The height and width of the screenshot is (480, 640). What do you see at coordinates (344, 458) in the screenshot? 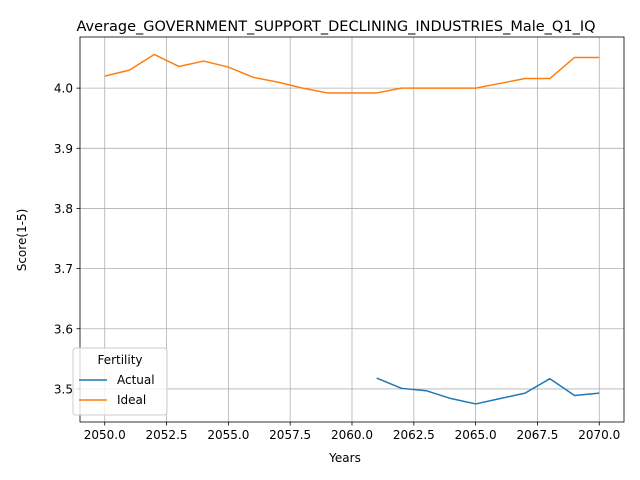
I see `x-axis-label: Years` at bounding box center [344, 458].